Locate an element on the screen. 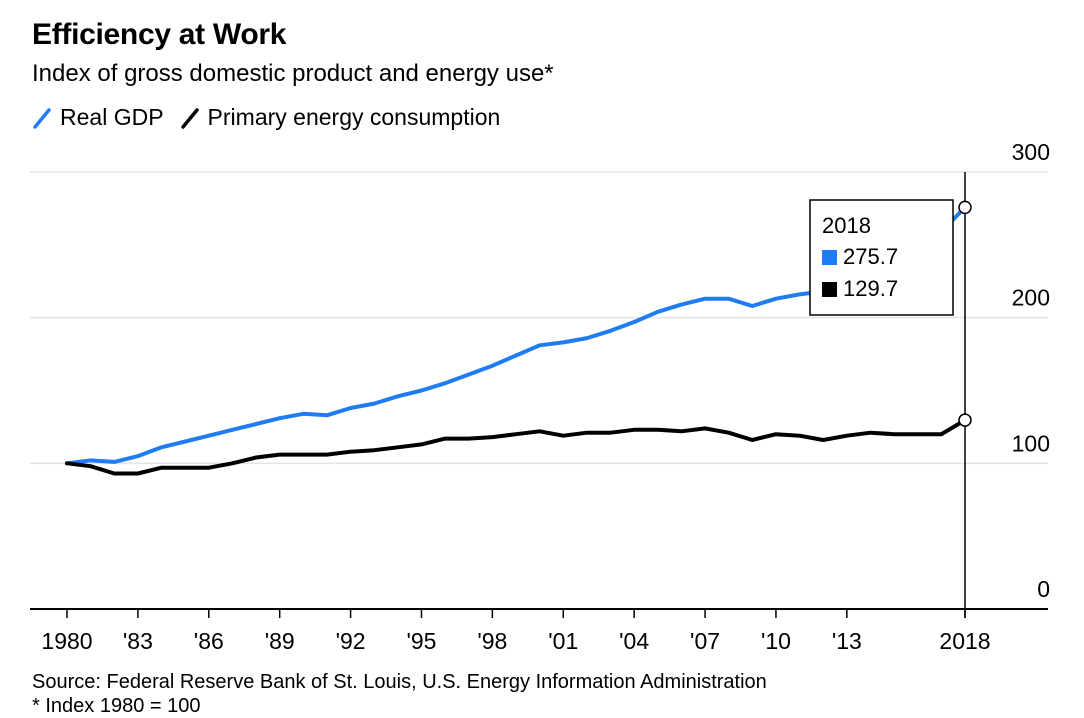 The width and height of the screenshot is (1084, 718). x-tick-label: '83 is located at coordinates (138, 641).